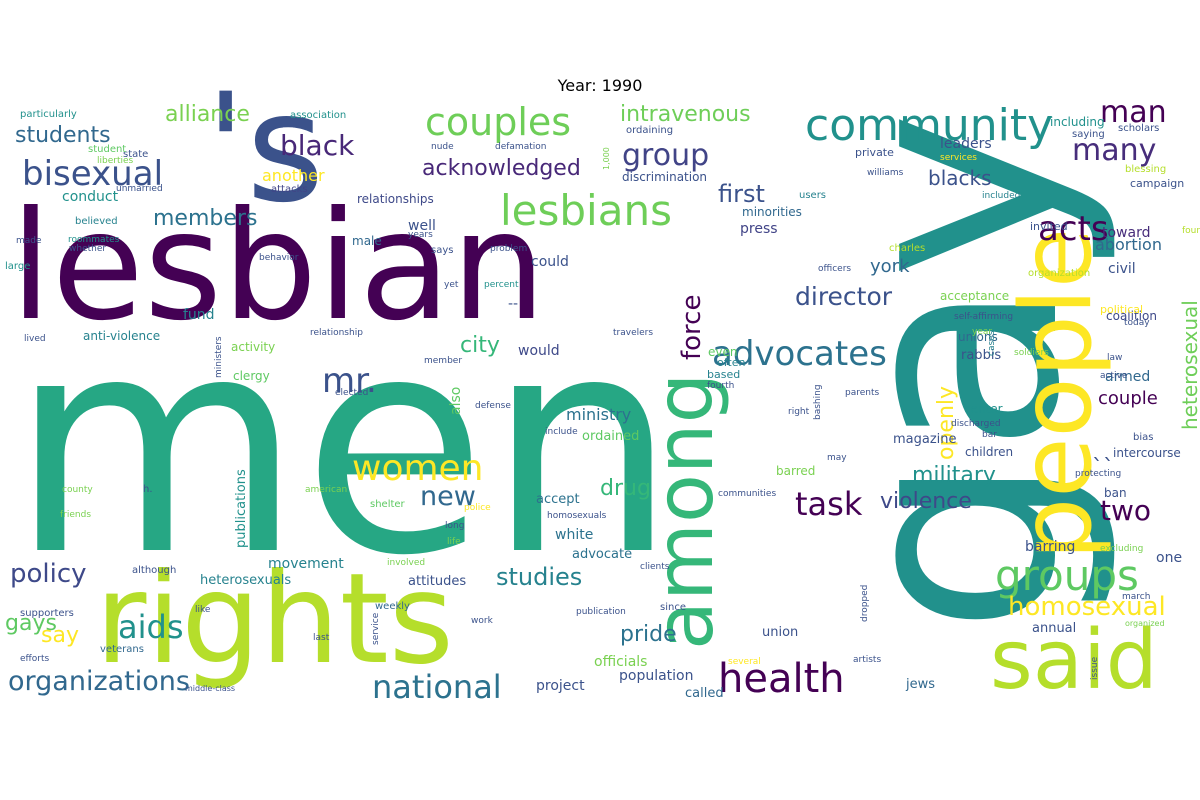 This screenshot has height=800, width=1200. What do you see at coordinates (1088, 134) in the screenshot?
I see `cloud-word: saying` at bounding box center [1088, 134].